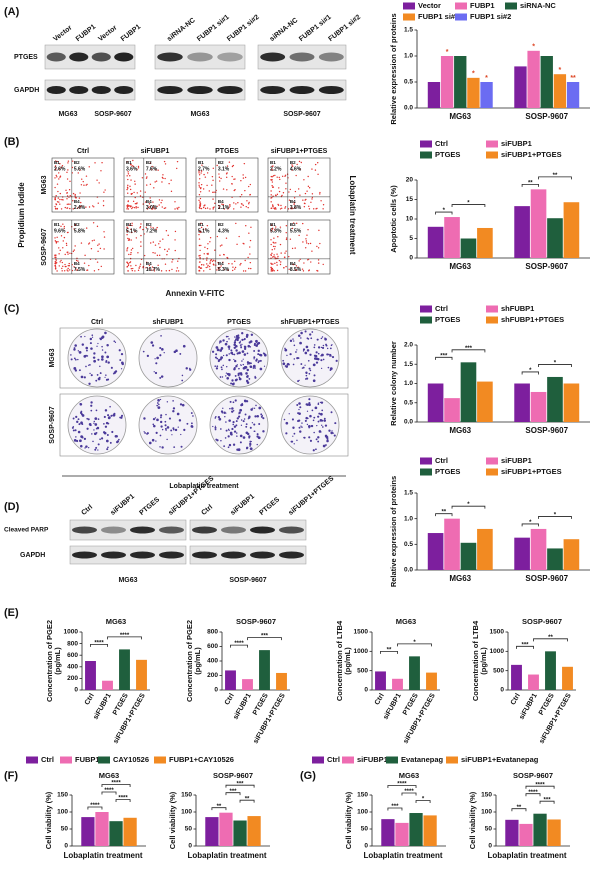 The width and height of the screenshot is (600, 877). I want to click on y-tick-label: 15, so click(410, 199).